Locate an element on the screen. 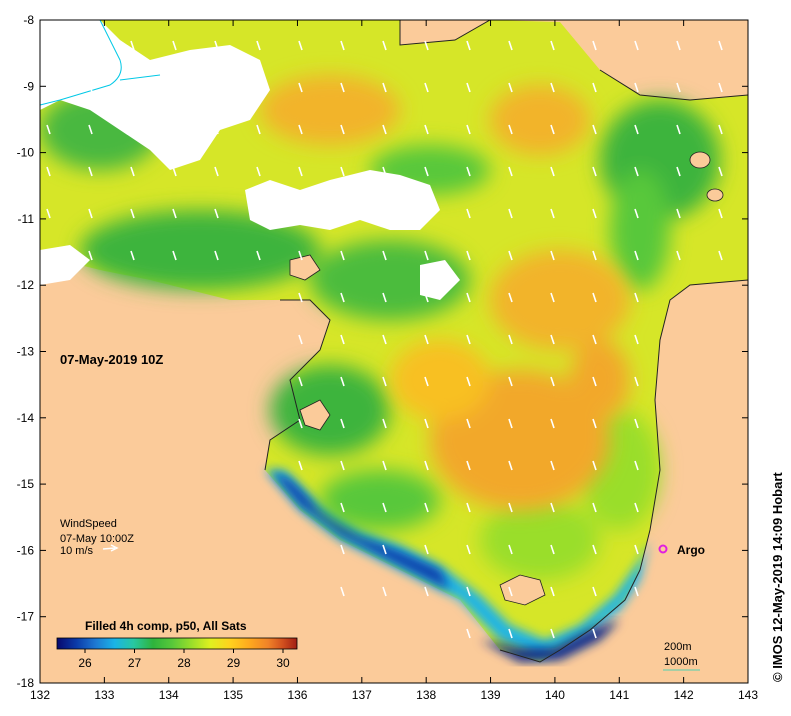 The width and height of the screenshot is (791, 716). y-tick-label: -15 is located at coordinates (26, 484).